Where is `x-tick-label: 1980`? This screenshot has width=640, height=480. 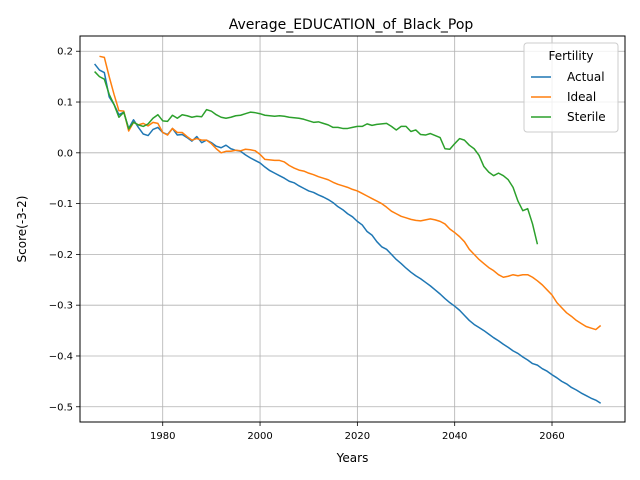
x-tick-label: 1980 is located at coordinates (162, 436).